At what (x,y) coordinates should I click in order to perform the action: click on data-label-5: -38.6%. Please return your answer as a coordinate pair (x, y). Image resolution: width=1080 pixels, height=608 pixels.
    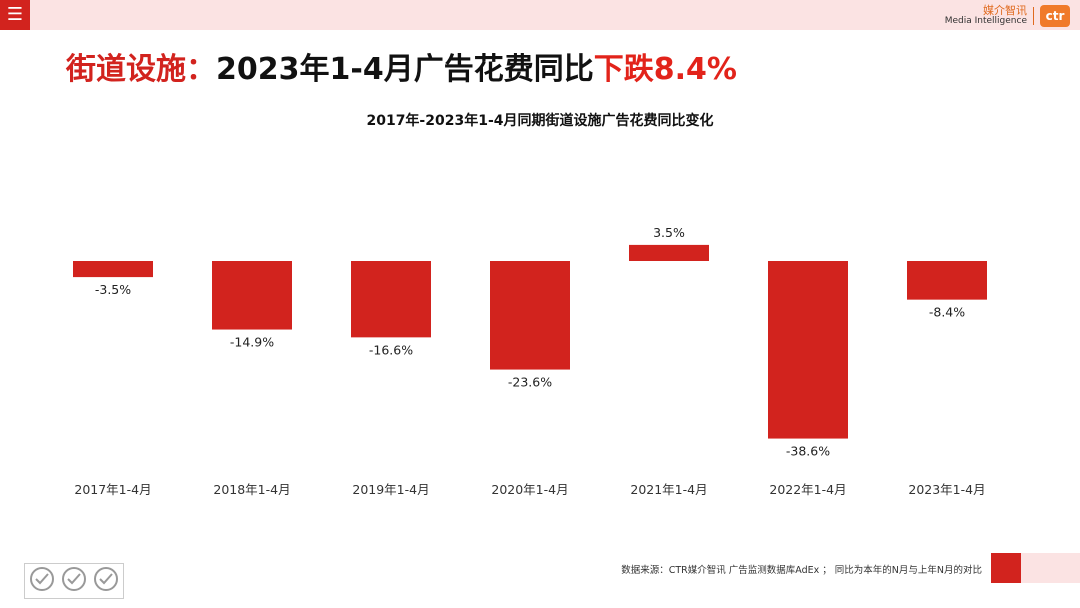
    Looking at the image, I should click on (808, 451).